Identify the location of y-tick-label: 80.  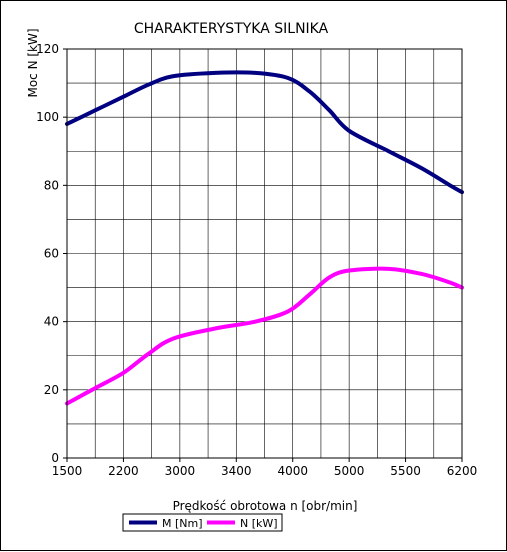
(51, 185).